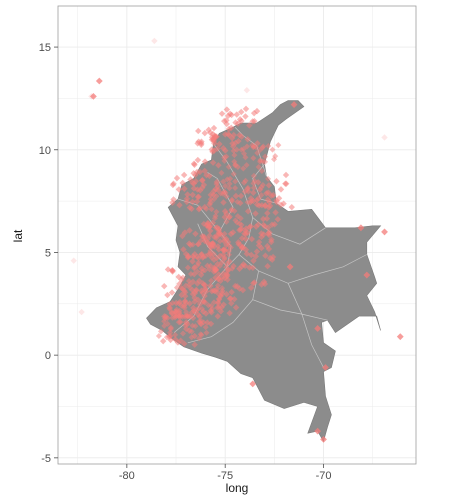 Image resolution: width=449 pixels, height=502 pixels. What do you see at coordinates (45, 48) in the screenshot?
I see `y-tick-label: 15` at bounding box center [45, 48].